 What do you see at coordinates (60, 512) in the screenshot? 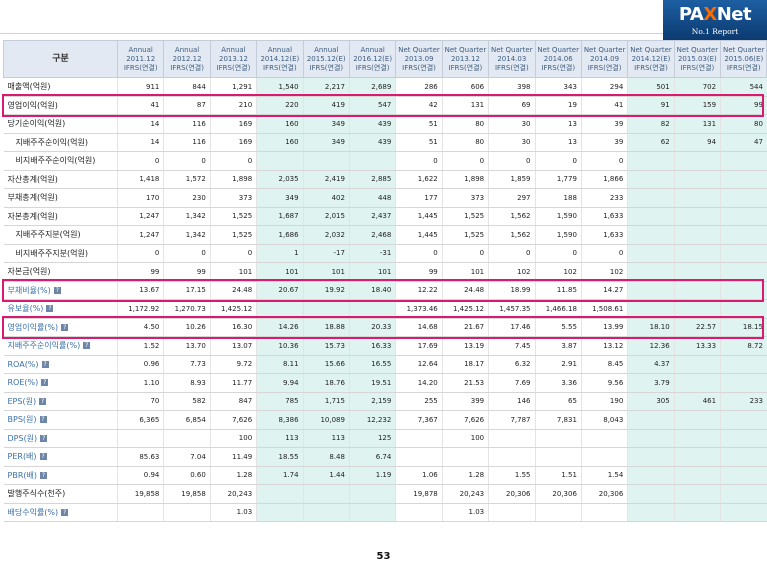
I see `row-label-cell: 배당수익률(%)?` at bounding box center [60, 512].